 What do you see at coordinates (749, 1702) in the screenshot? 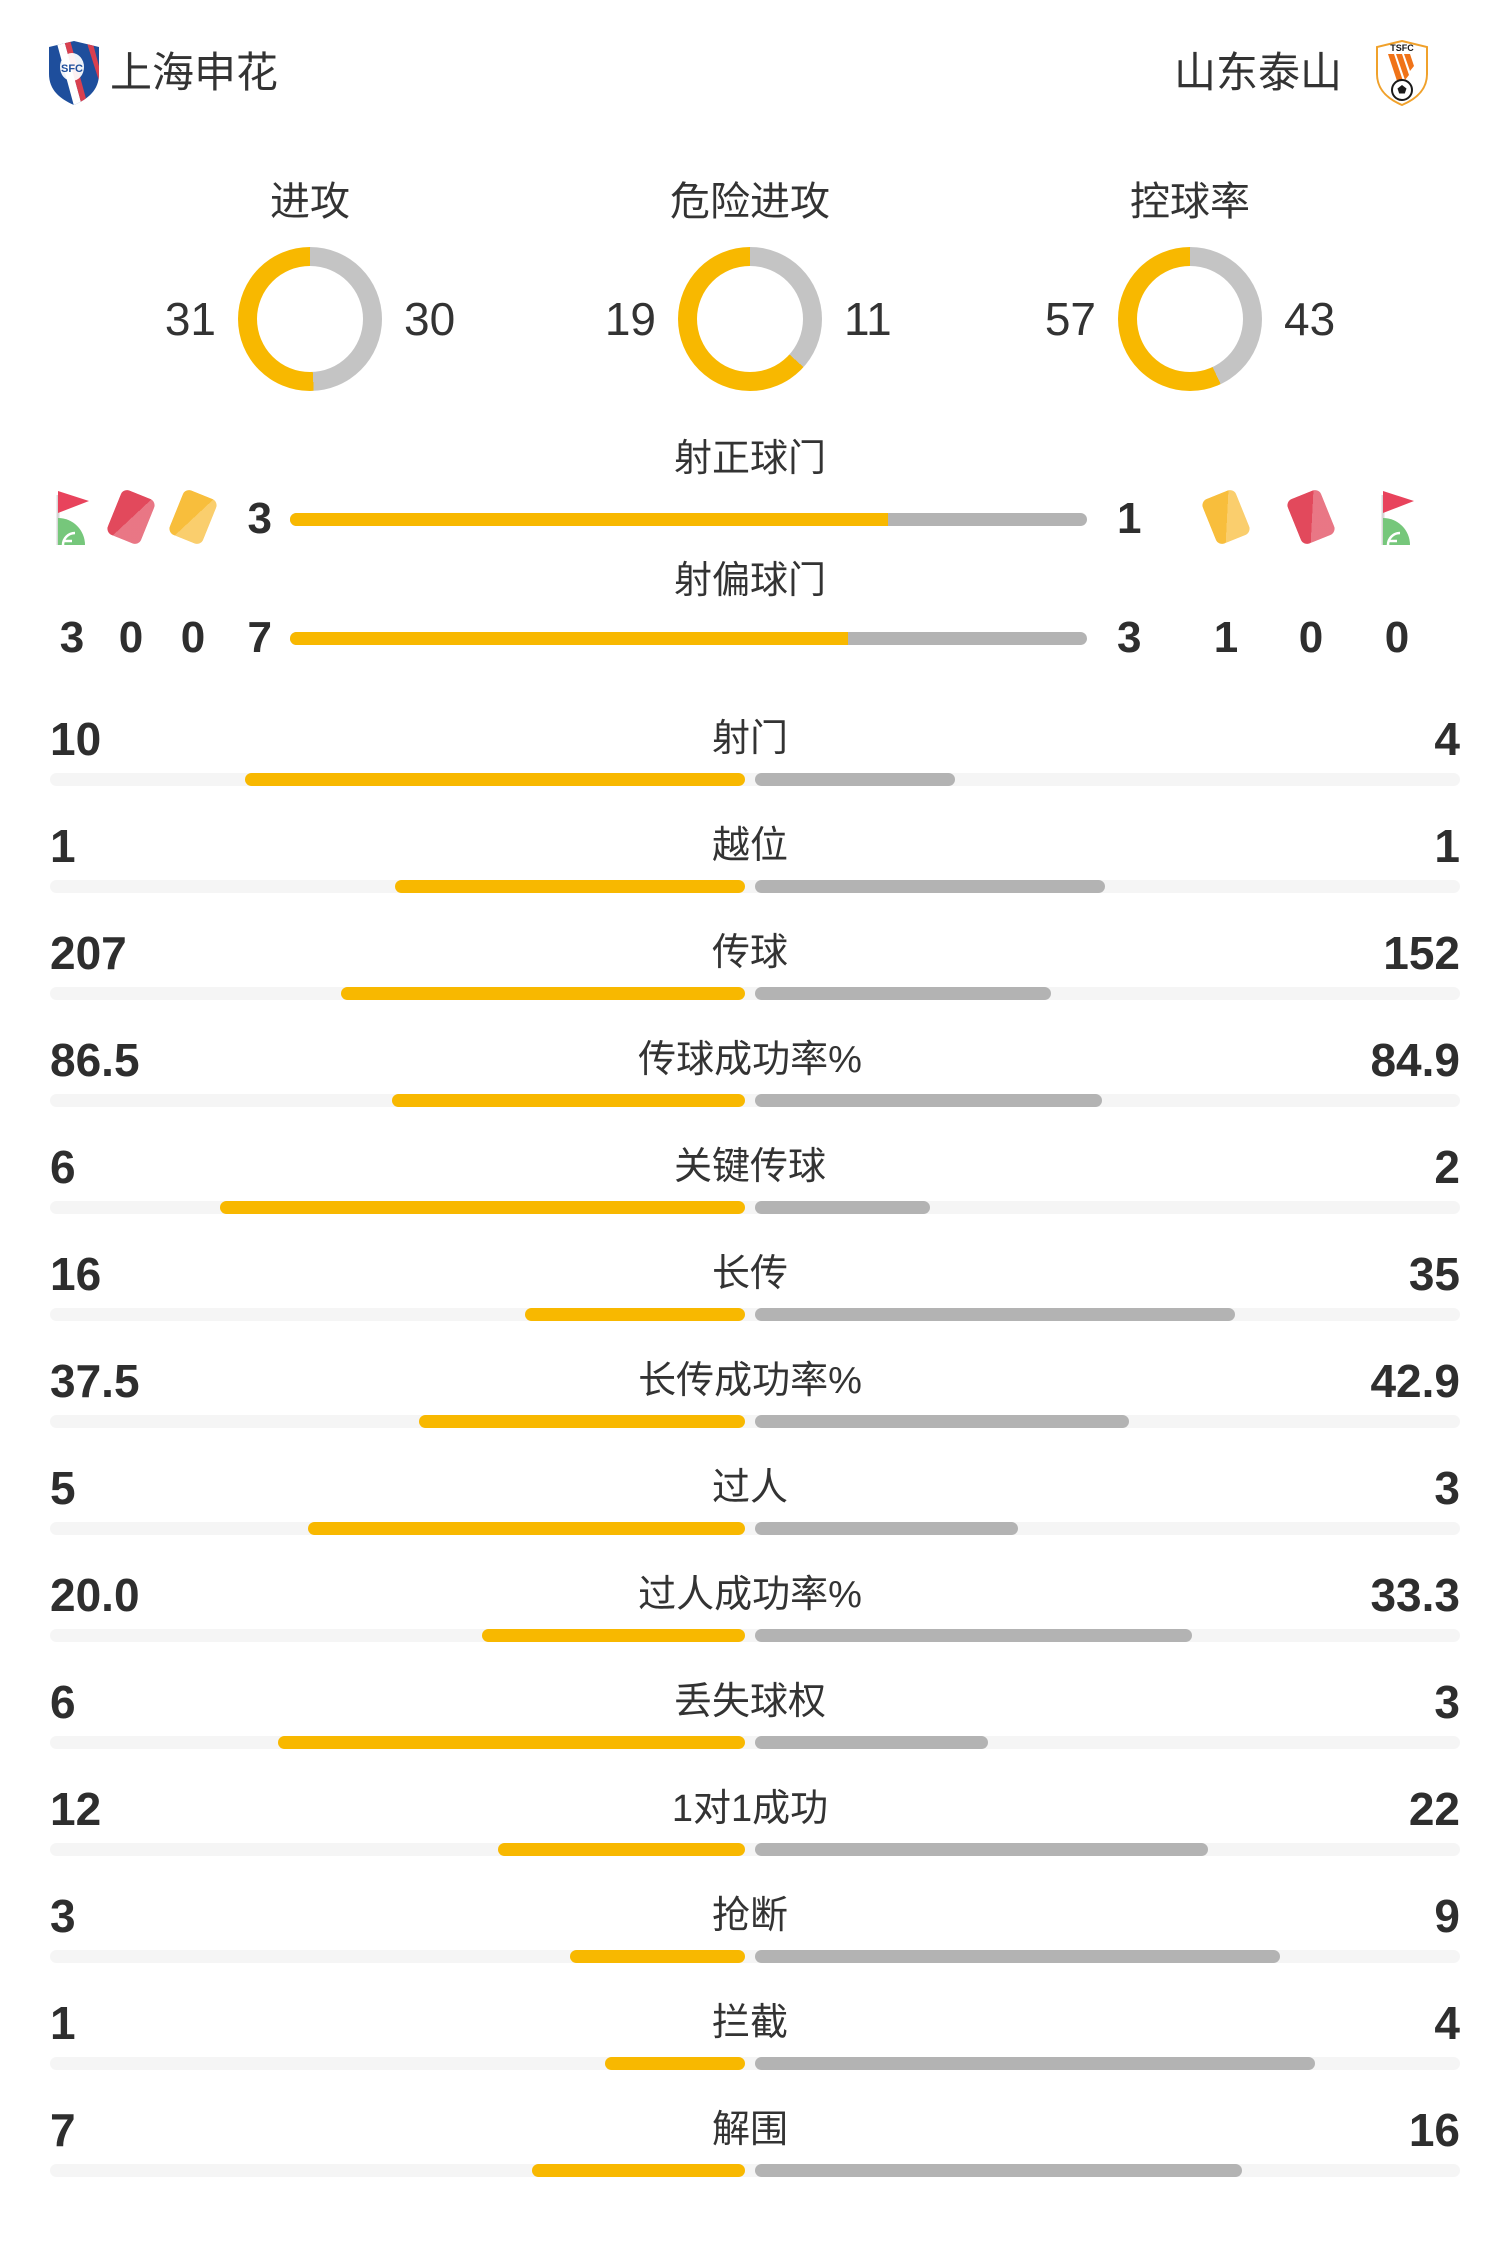
I see `stat-label: 丢失球权` at bounding box center [749, 1702].